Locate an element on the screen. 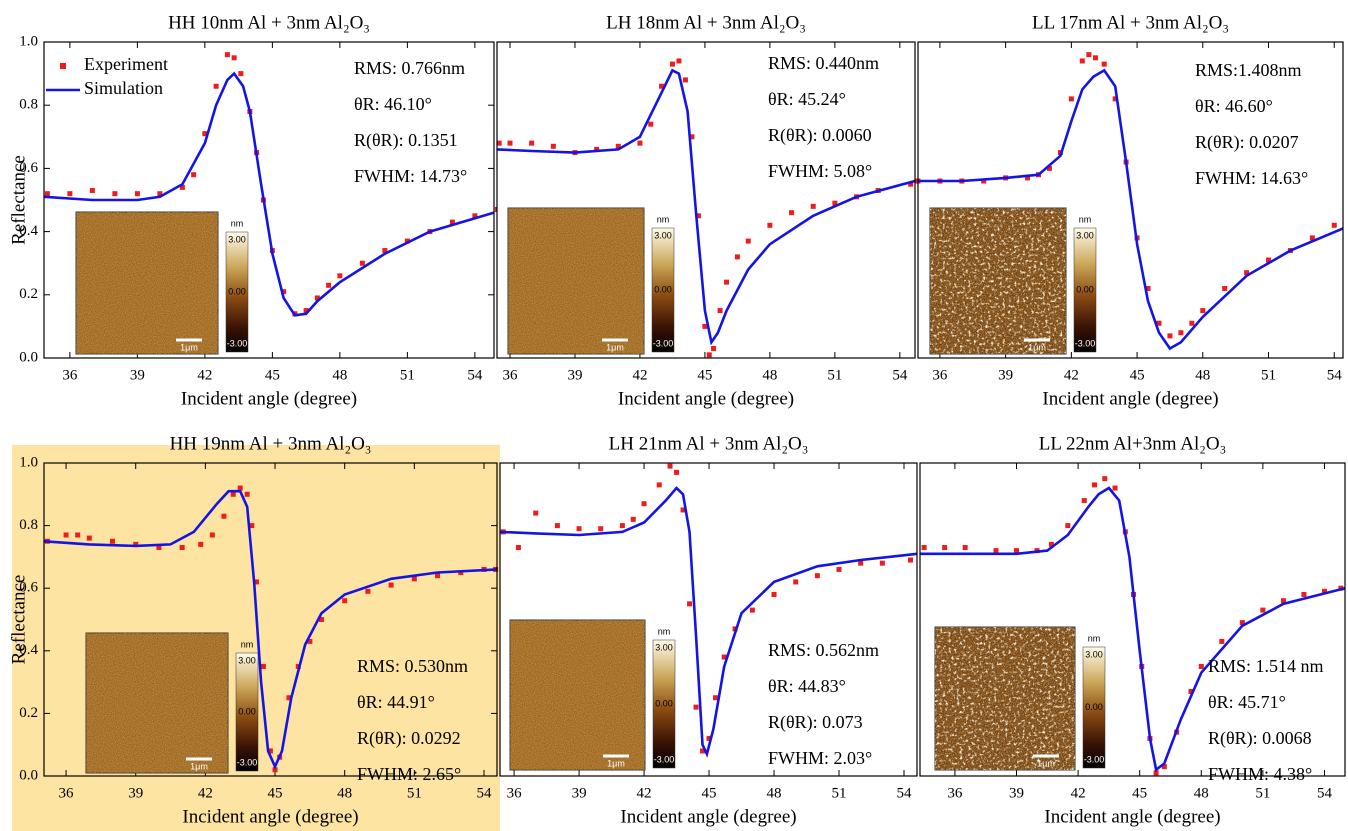 The image size is (1348, 831). colorbar-label: 0.00 is located at coordinates (1094, 707).